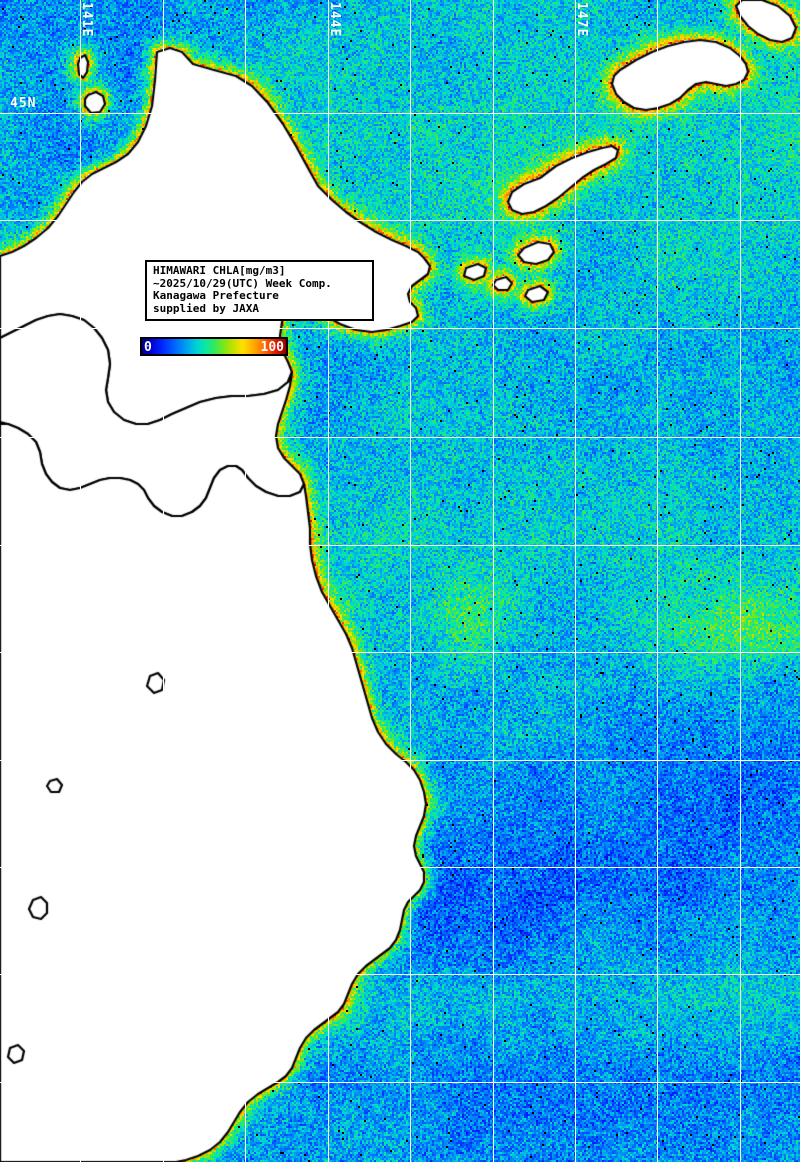  I want to click on colorbar: 0 100, so click(214, 346).